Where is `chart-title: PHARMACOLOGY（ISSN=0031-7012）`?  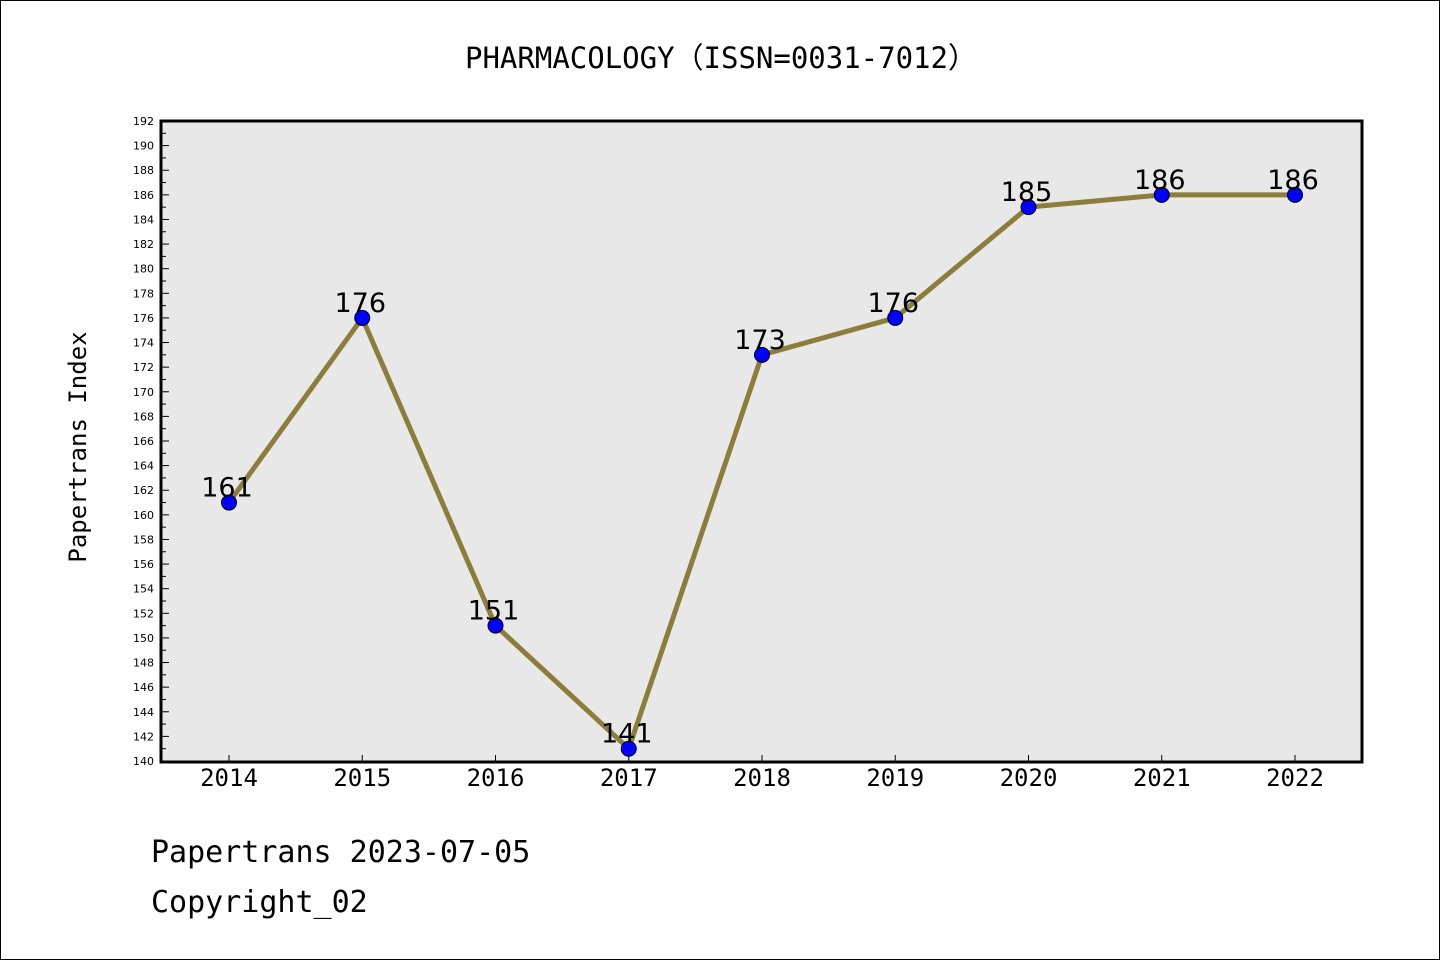
chart-title: PHARMACOLOGY（ISSN=0031-7012） is located at coordinates (721, 58).